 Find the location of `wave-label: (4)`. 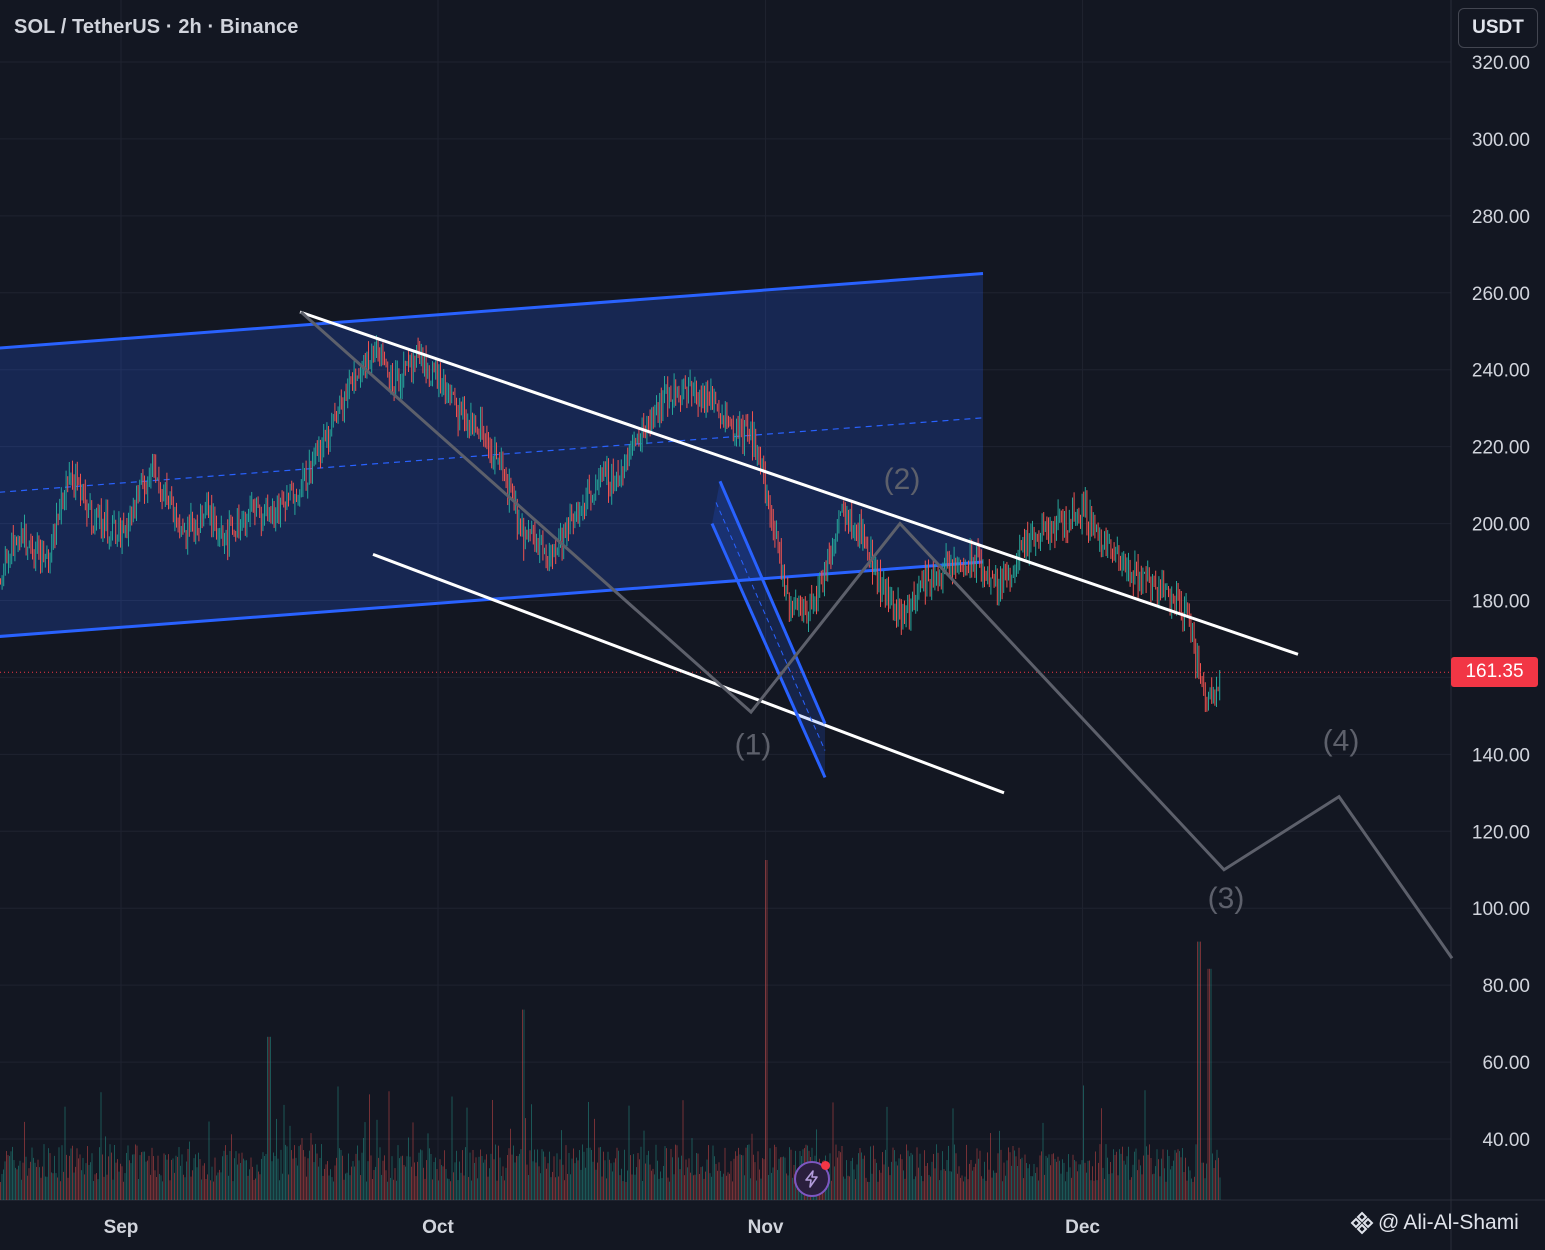

wave-label: (4) is located at coordinates (1341, 741).